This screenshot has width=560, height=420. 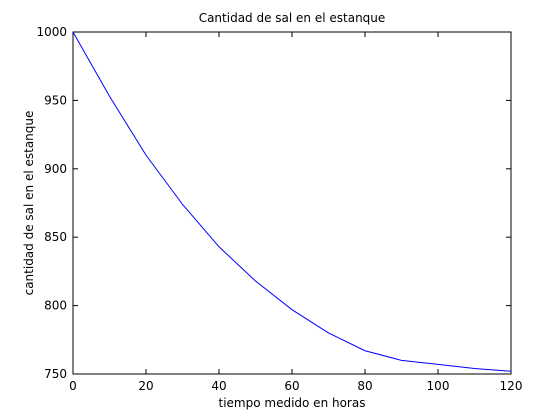 I want to click on y-tick-label: 900, so click(x=55, y=169).